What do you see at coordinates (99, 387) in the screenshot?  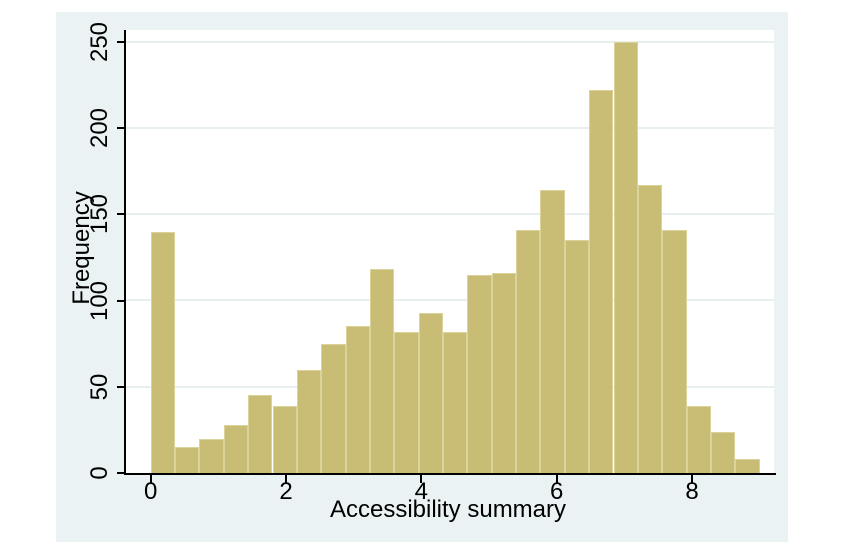 I see `y-tick-label: 50` at bounding box center [99, 387].